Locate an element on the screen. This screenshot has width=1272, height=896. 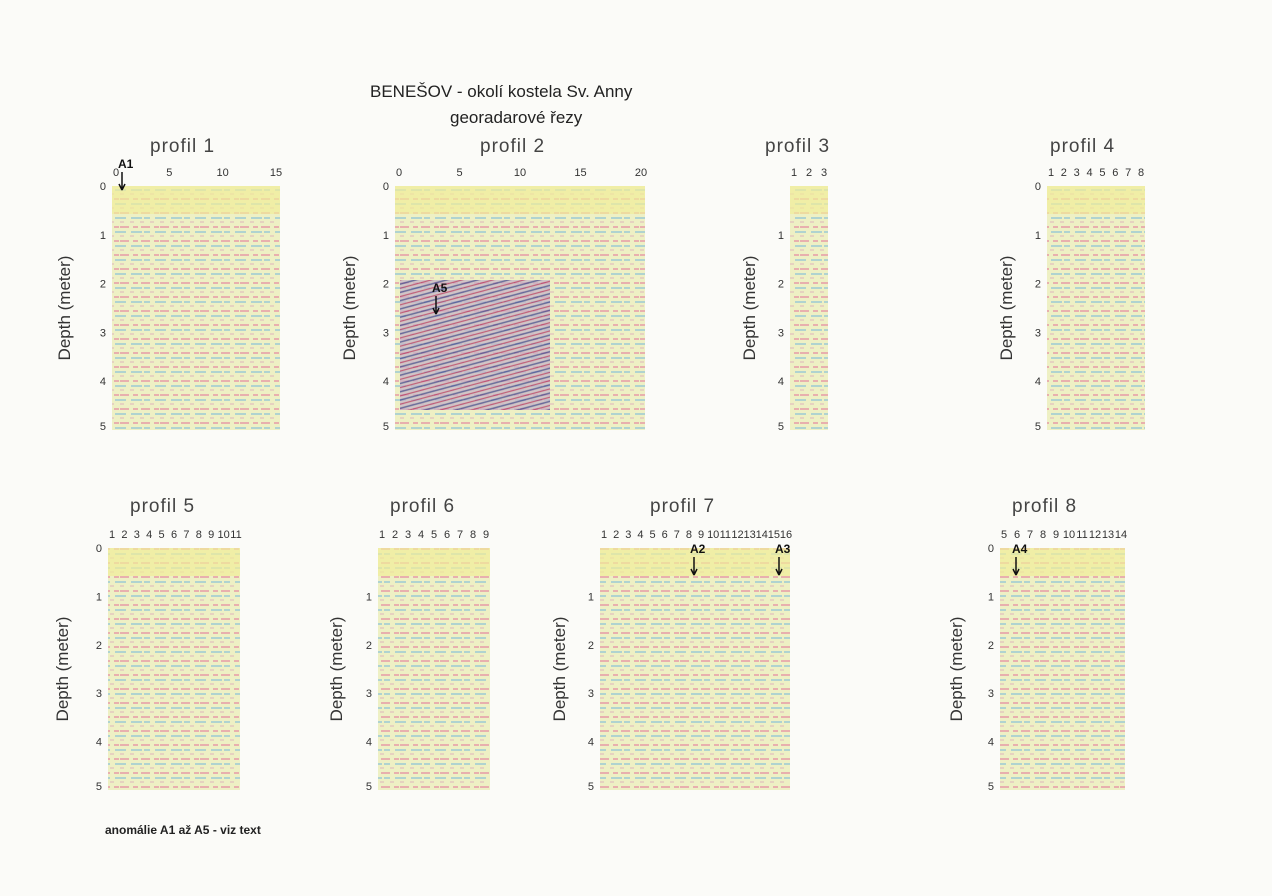
anomaly-label: A2 is located at coordinates (698, 549).